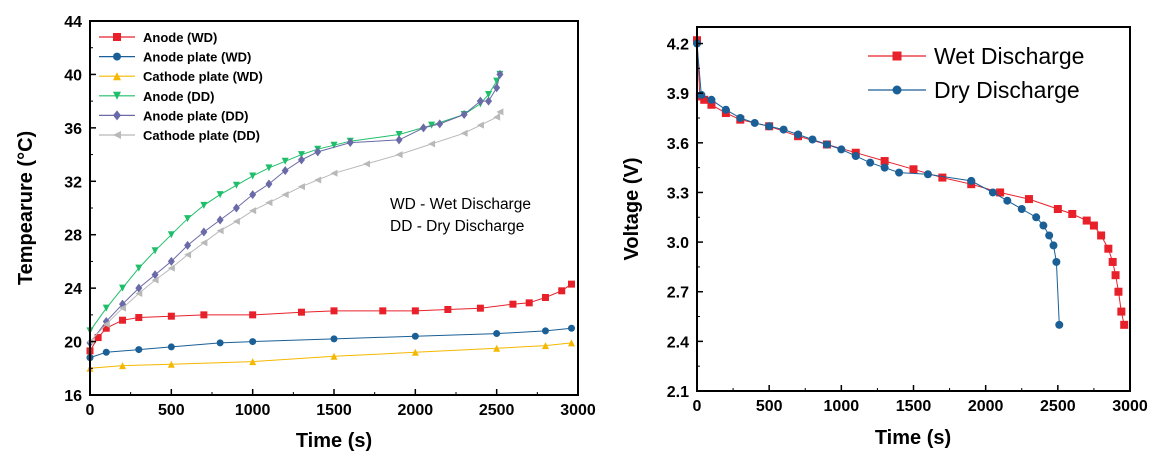 The image size is (1156, 462). I want to click on legend-label: Anode (WD), so click(180, 37).